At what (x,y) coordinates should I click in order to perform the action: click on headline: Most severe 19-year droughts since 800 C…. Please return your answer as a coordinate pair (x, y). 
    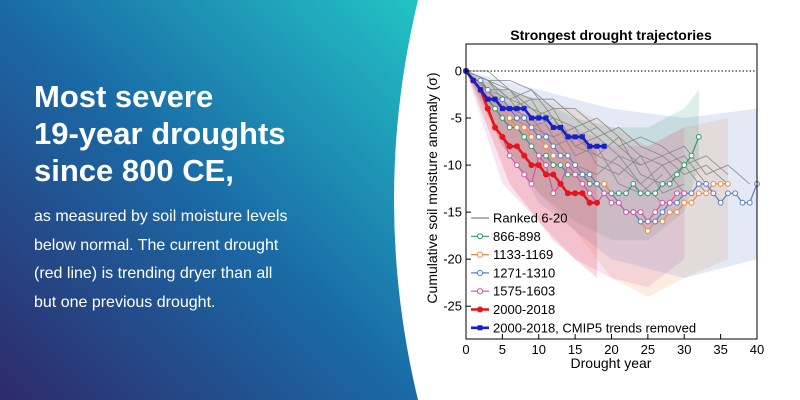
    Looking at the image, I should click on (204, 133).